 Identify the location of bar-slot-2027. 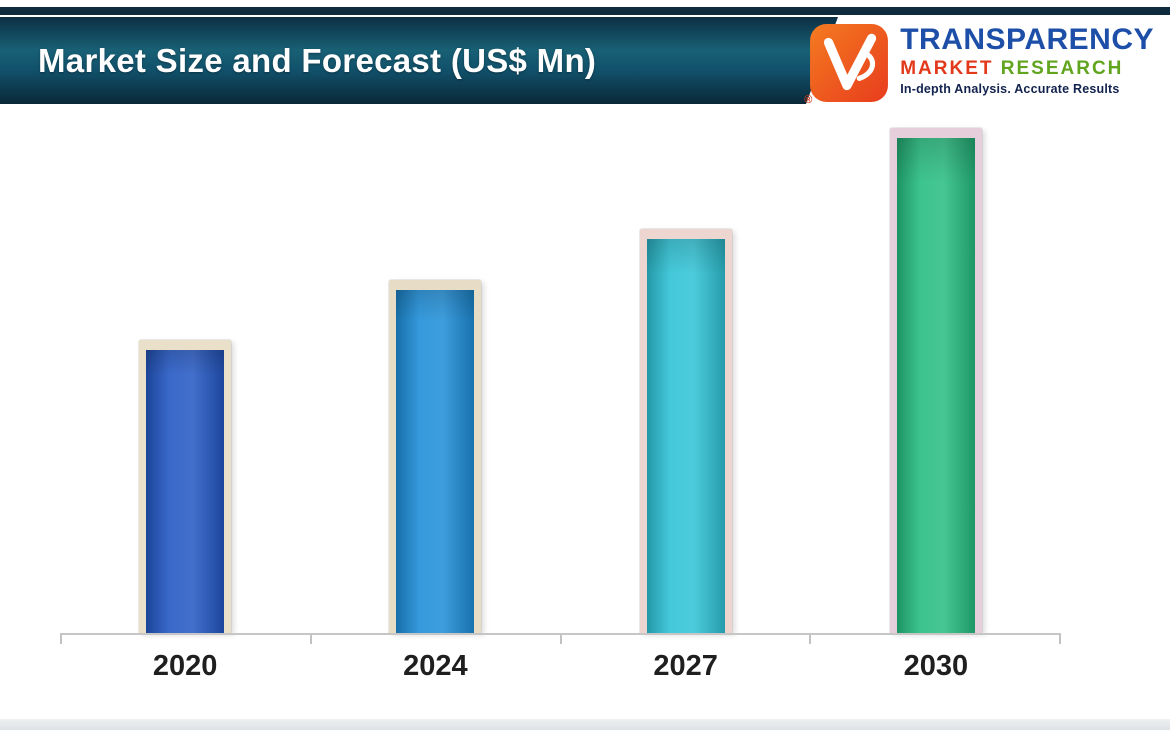
(686, 380).